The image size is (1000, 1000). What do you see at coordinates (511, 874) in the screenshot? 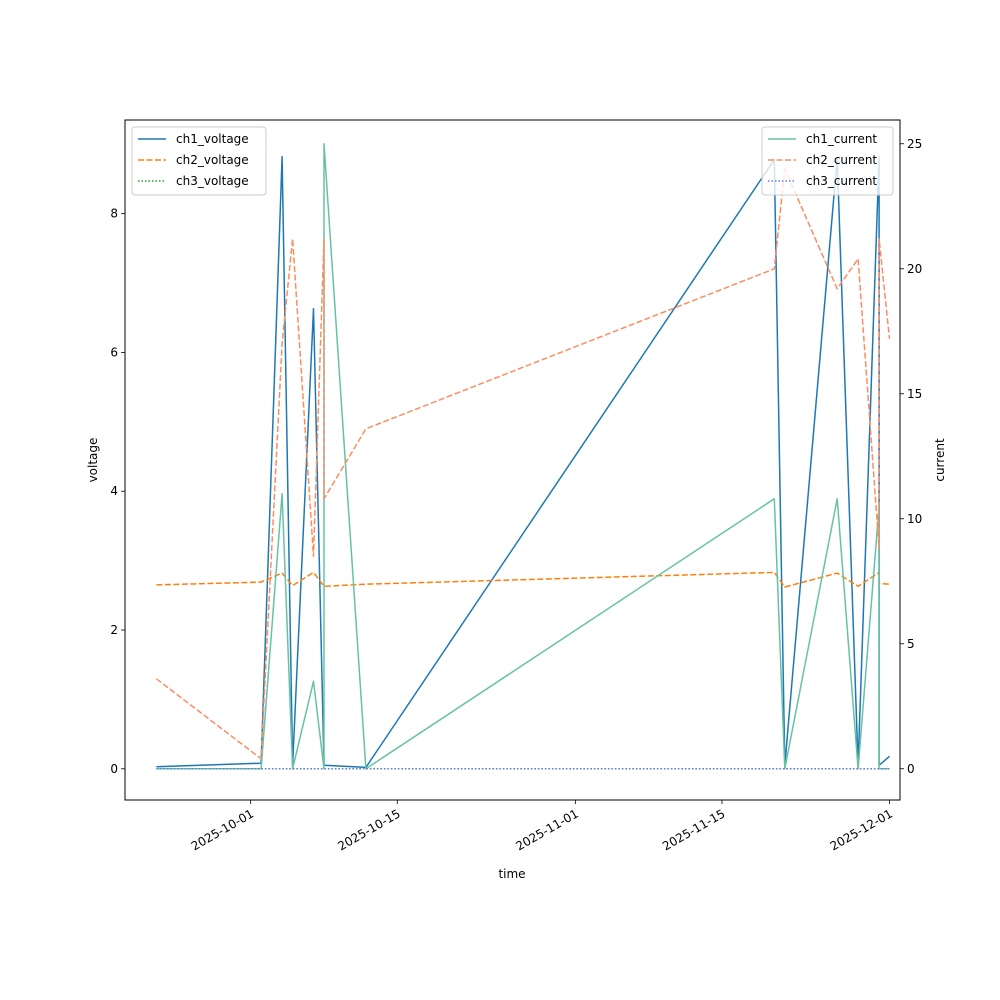
I see `x-axis-label: time` at bounding box center [511, 874].